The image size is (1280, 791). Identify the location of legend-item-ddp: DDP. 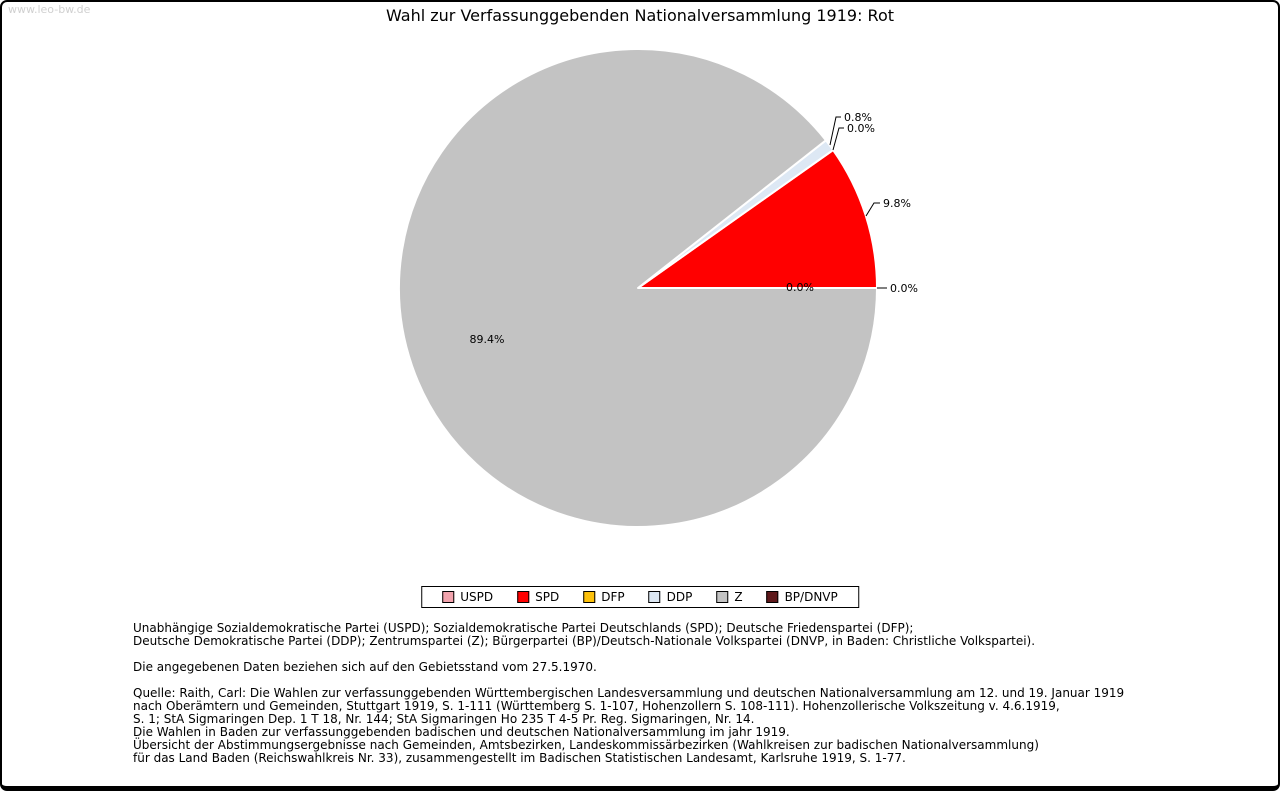
(670, 597).